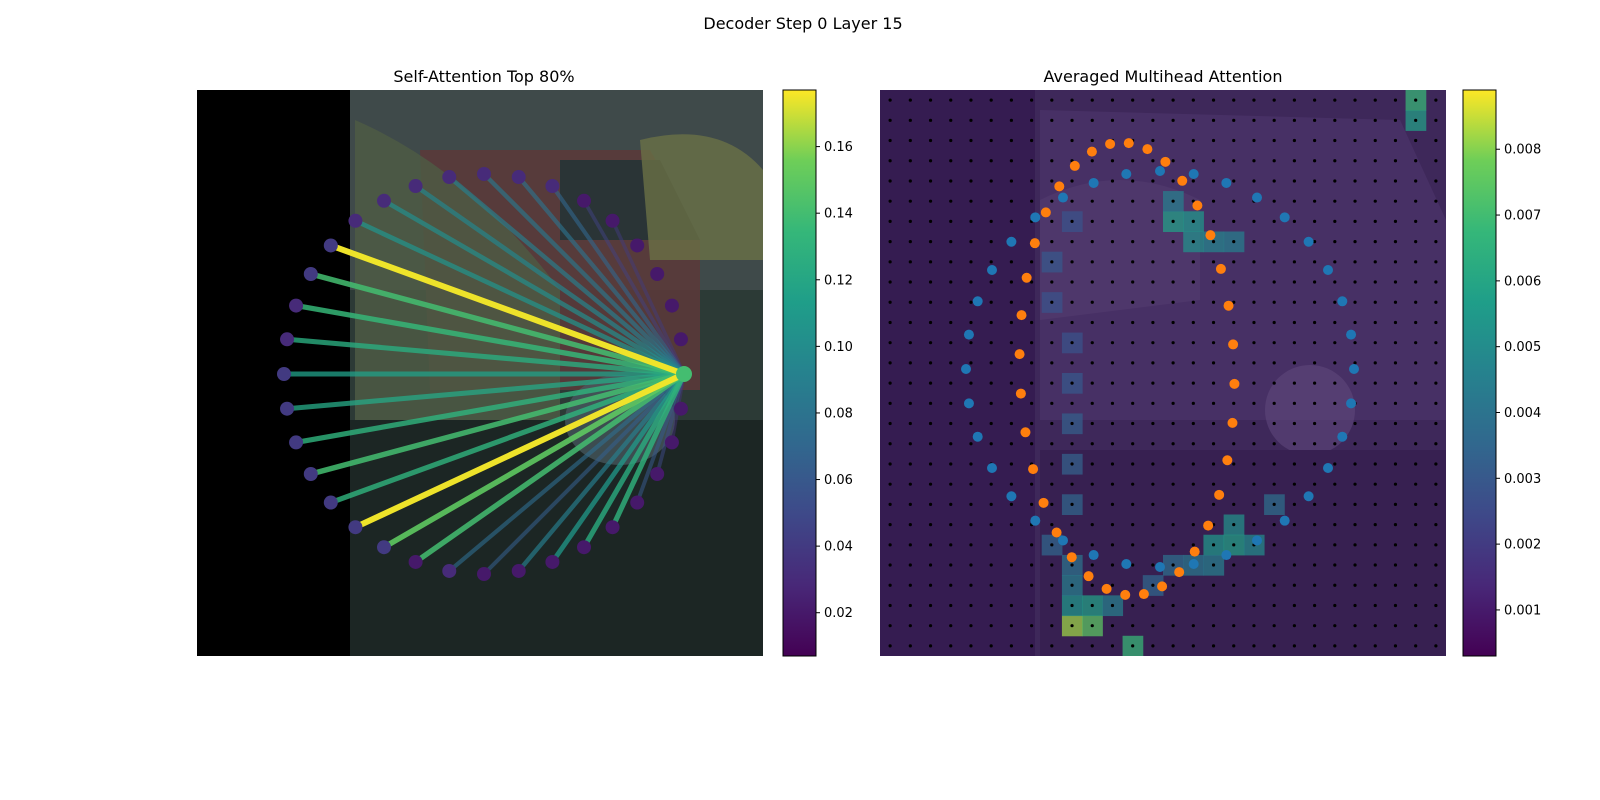  I want to click on blue-keypoint, so click(1284, 520).